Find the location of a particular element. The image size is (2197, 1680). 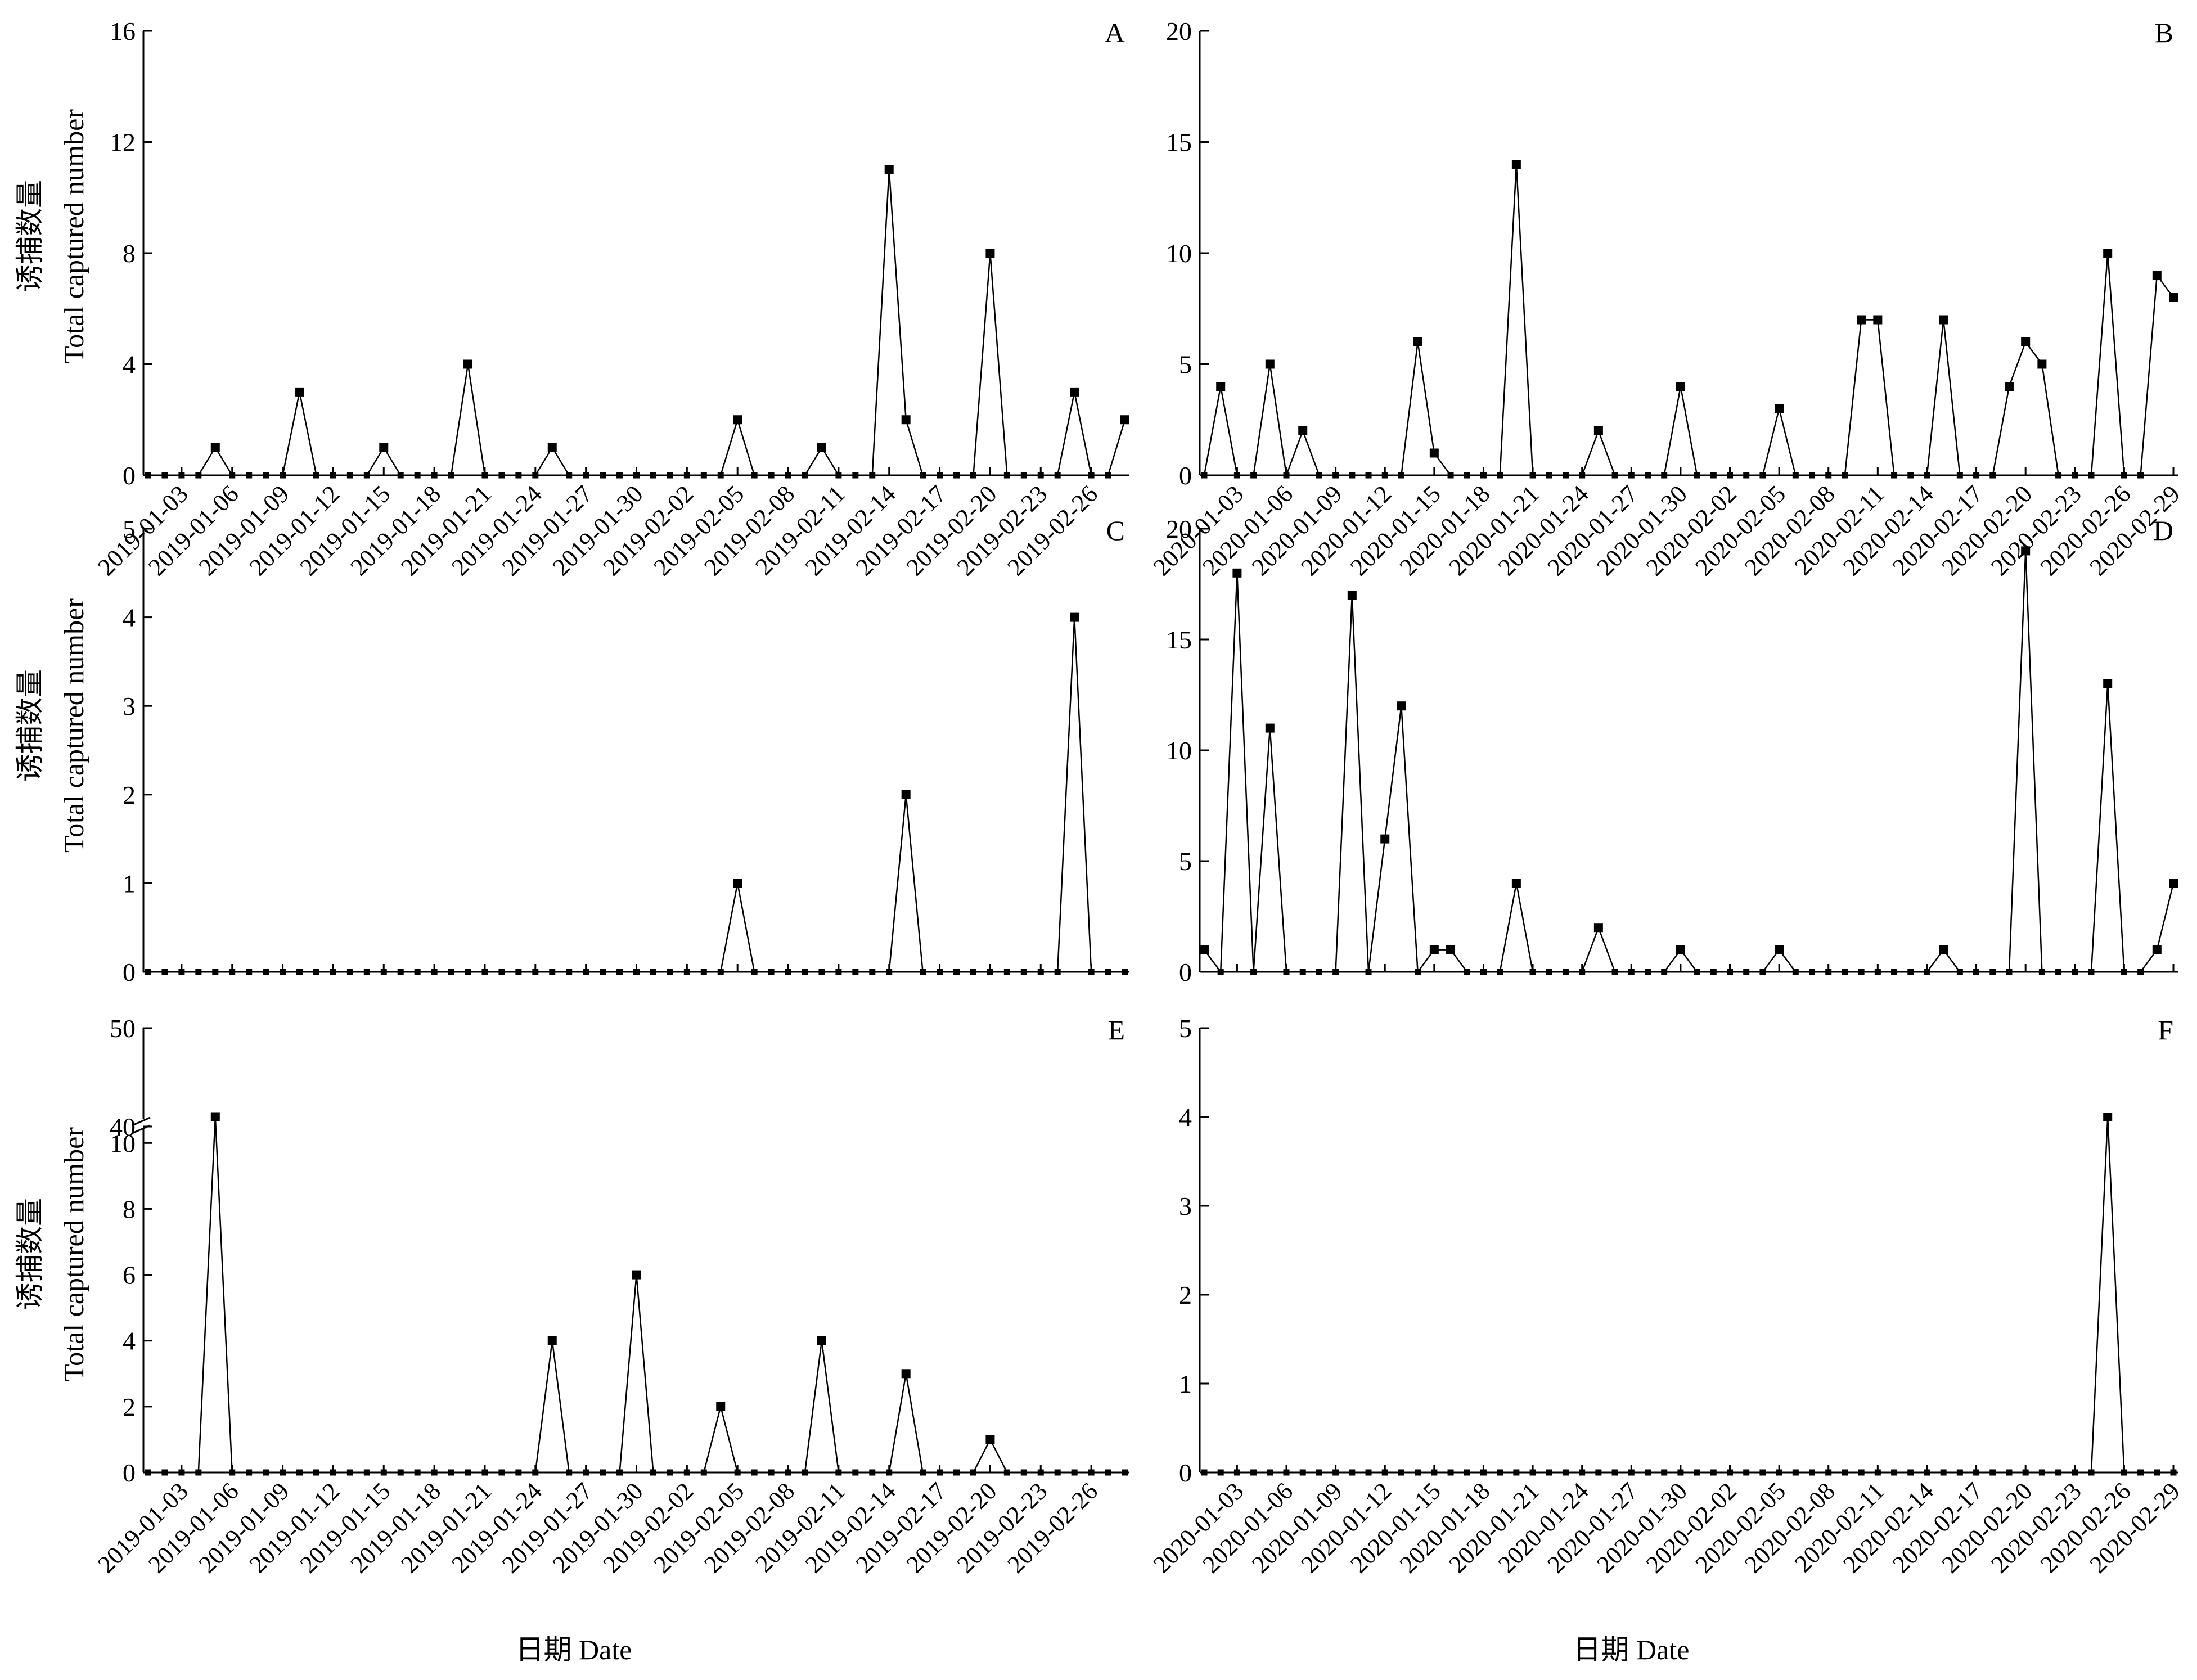

y-tick-label-a: 0 is located at coordinates (129, 475).